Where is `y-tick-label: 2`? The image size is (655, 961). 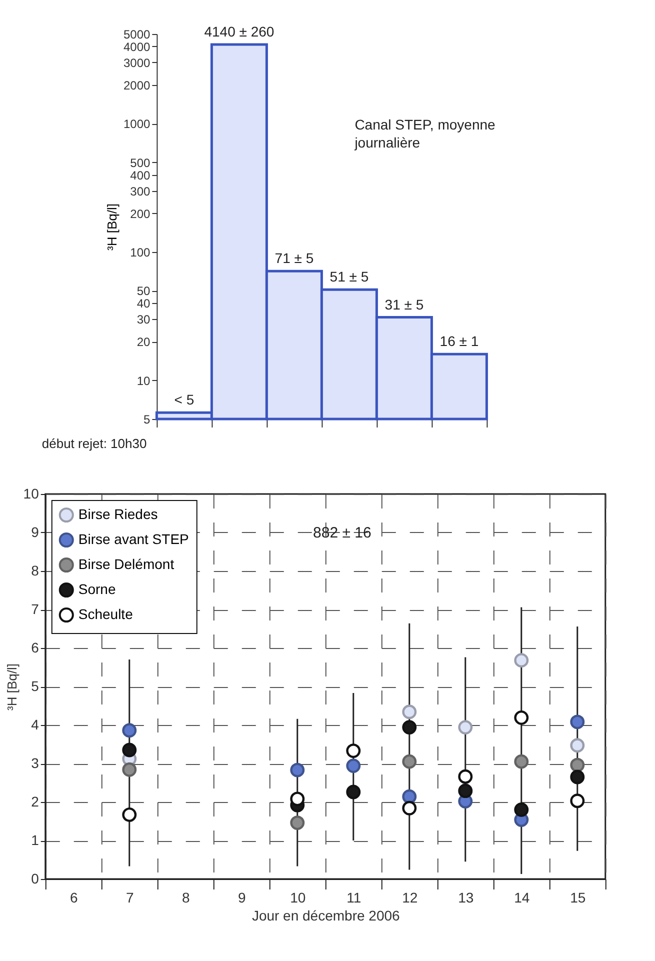 y-tick-label: 2 is located at coordinates (35, 802).